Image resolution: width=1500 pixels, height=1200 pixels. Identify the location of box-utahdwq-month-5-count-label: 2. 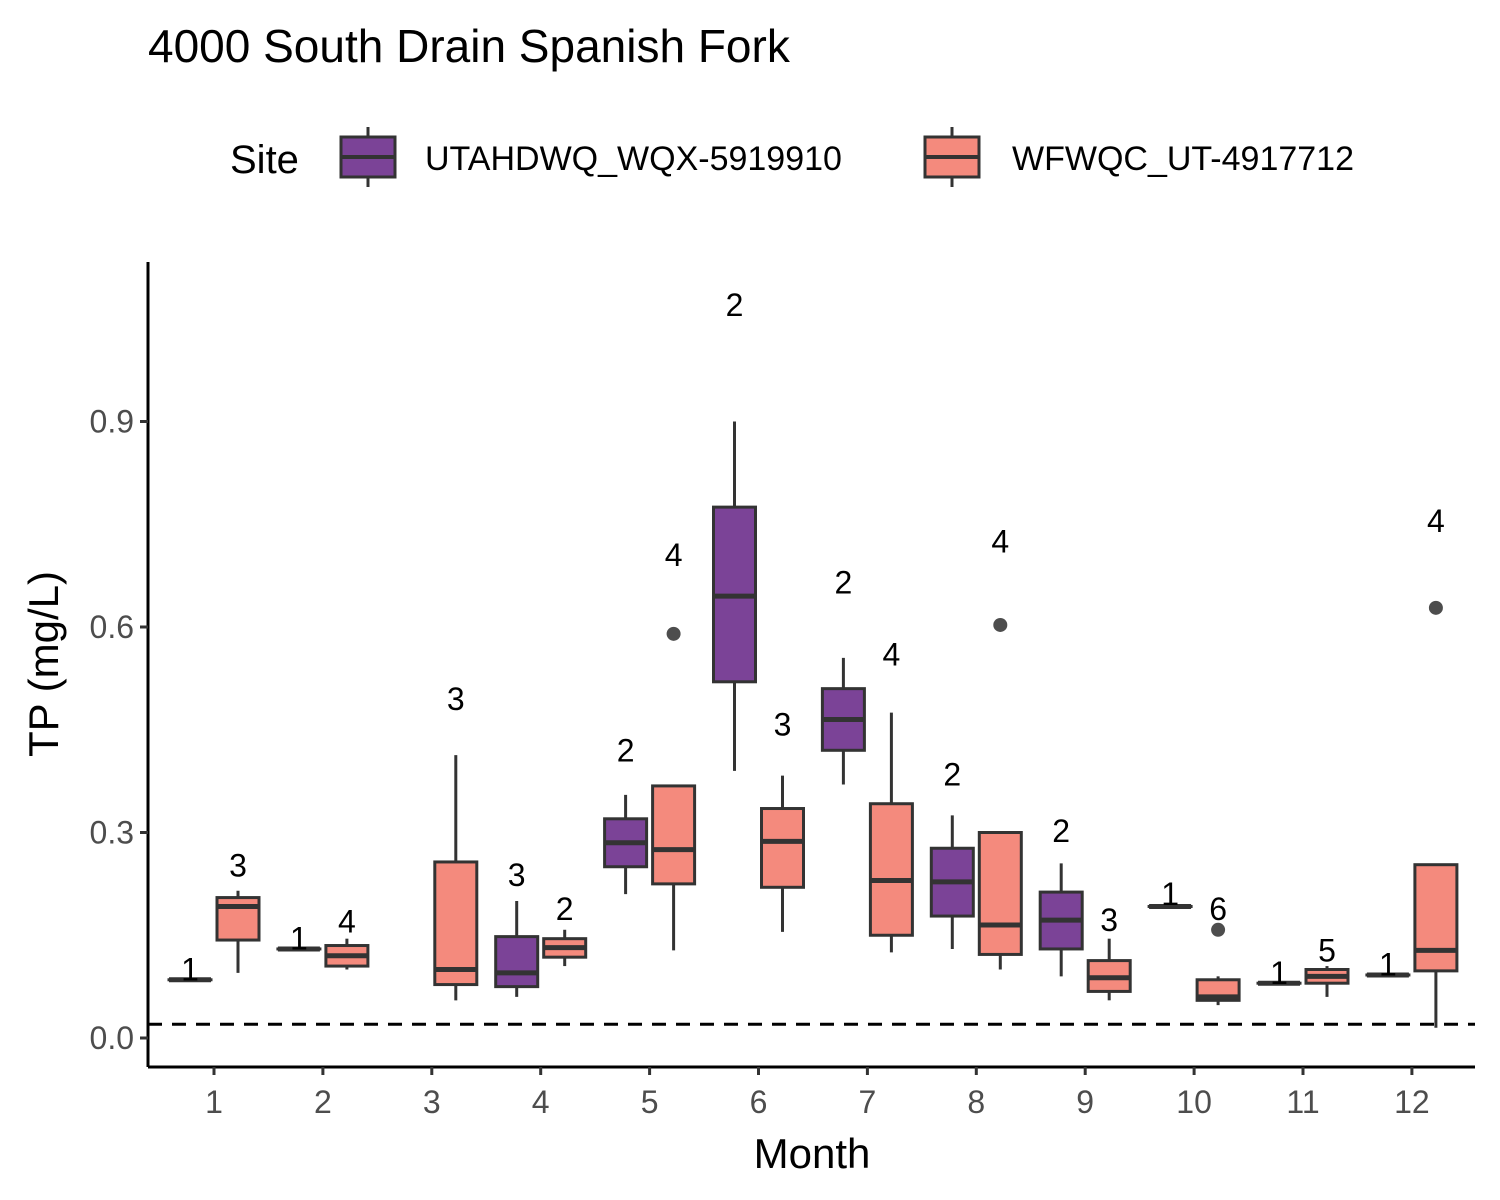
(626, 750).